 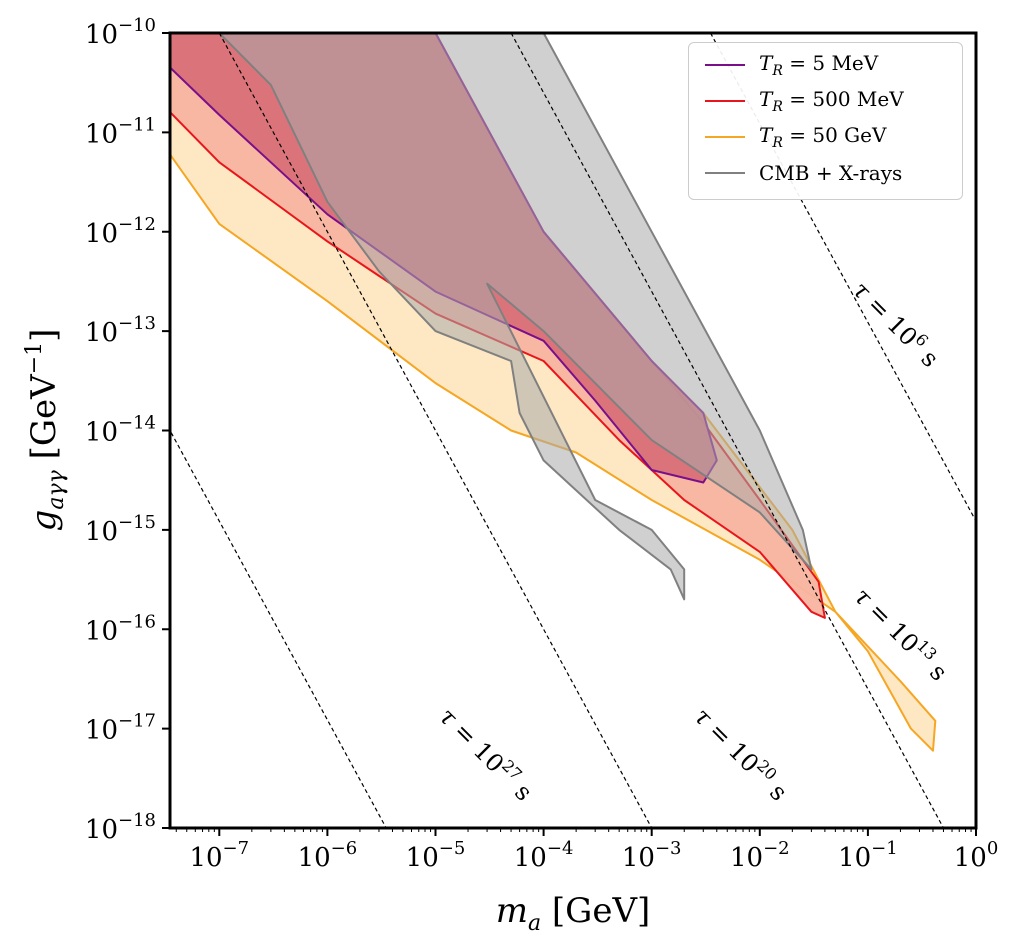 What do you see at coordinates (328, 855) in the screenshot?
I see `x-tick-label: 10⁻⁶` at bounding box center [328, 855].